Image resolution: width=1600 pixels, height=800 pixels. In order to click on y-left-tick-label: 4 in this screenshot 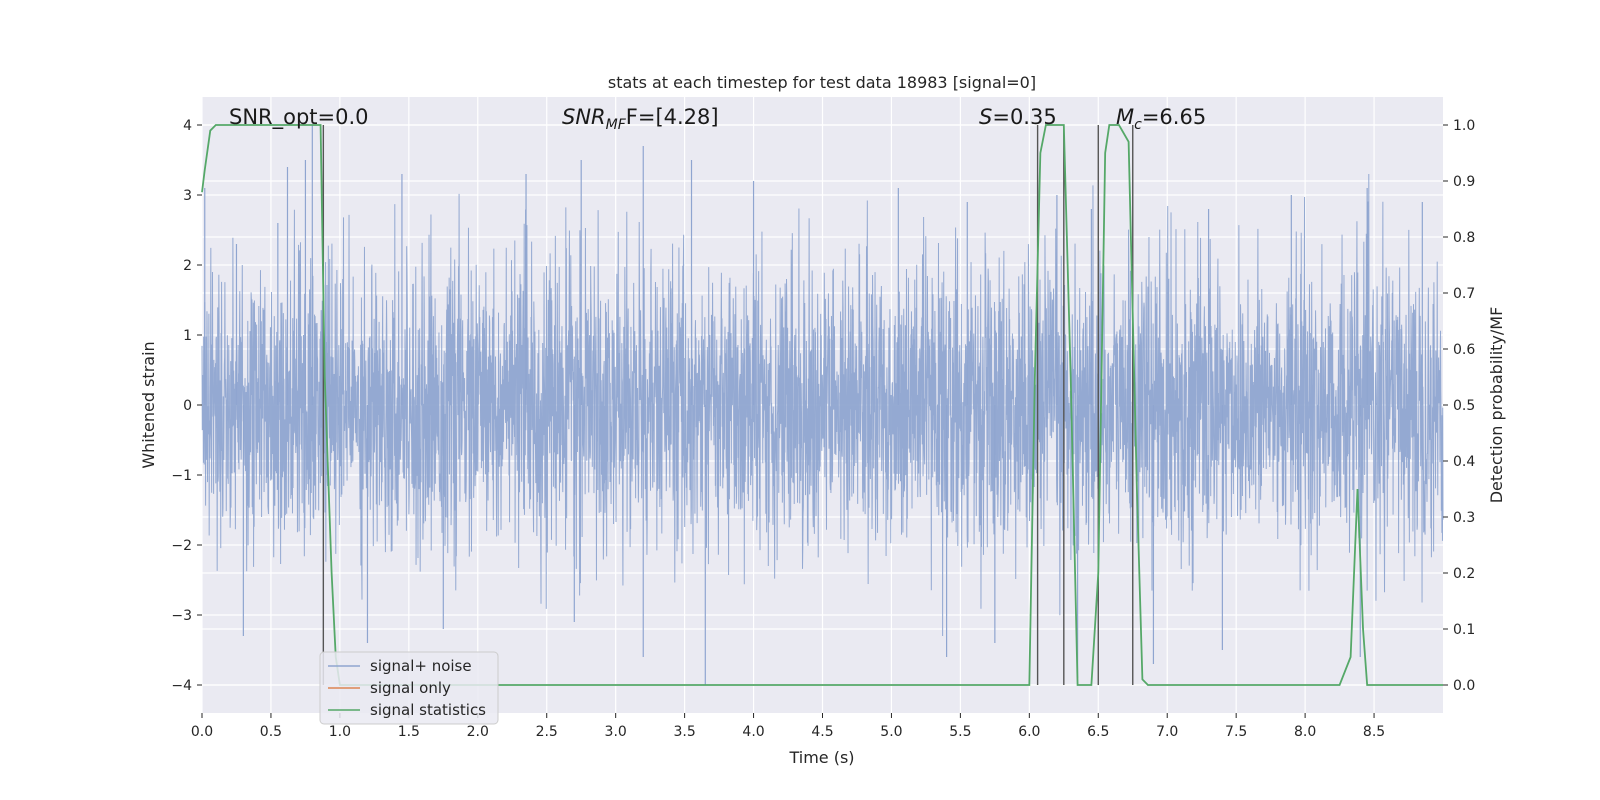, I will do `click(187, 126)`.